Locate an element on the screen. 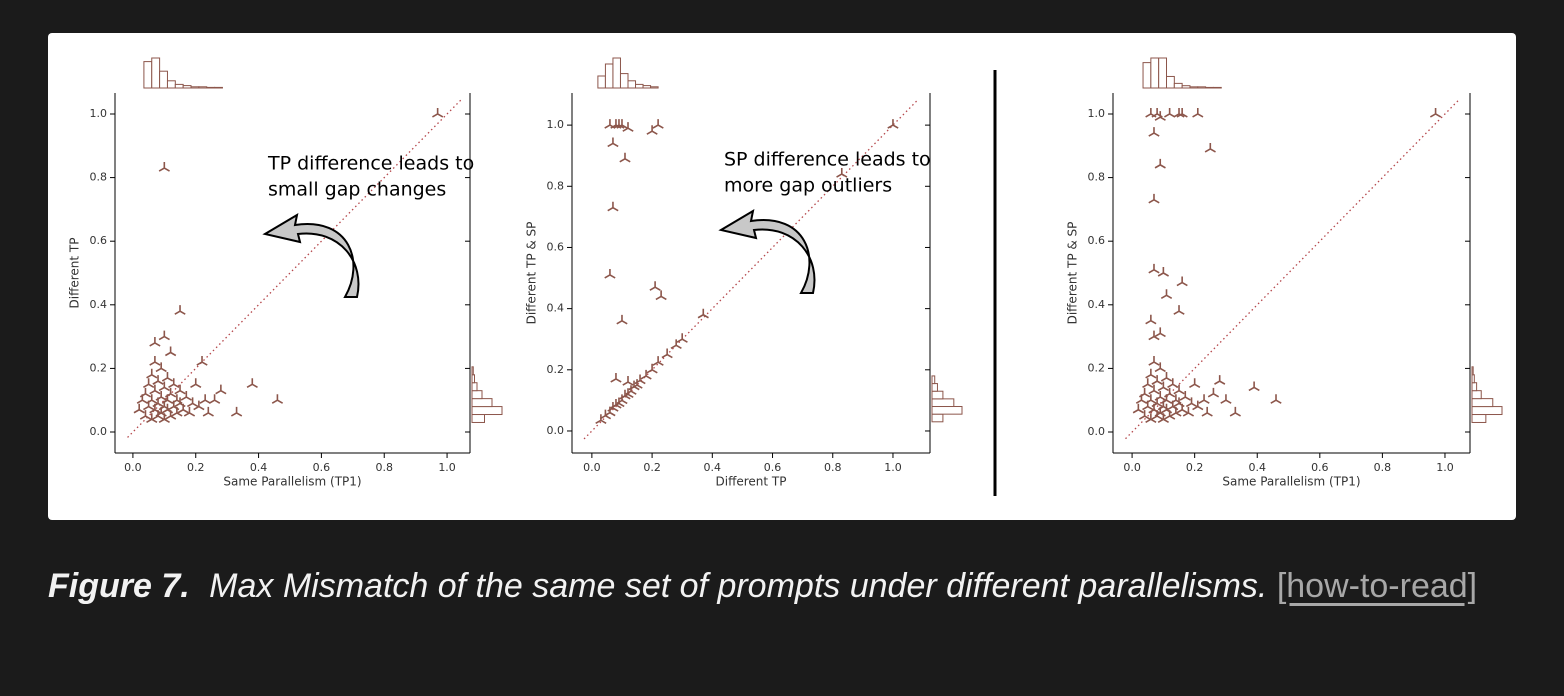  annotation: TP difference leads to is located at coordinates (370, 164).